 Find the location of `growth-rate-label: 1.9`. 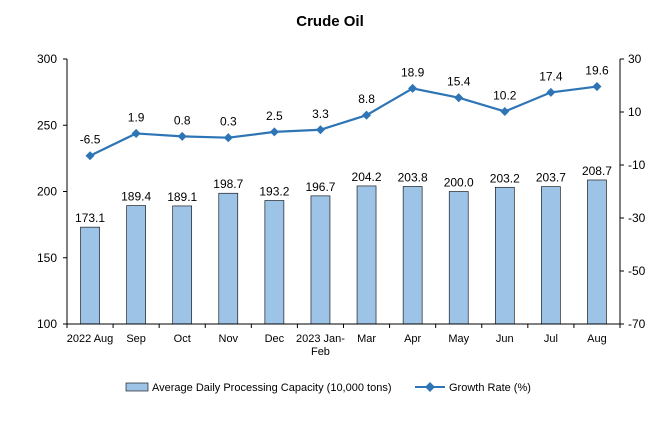

growth-rate-label: 1.9 is located at coordinates (136, 117).